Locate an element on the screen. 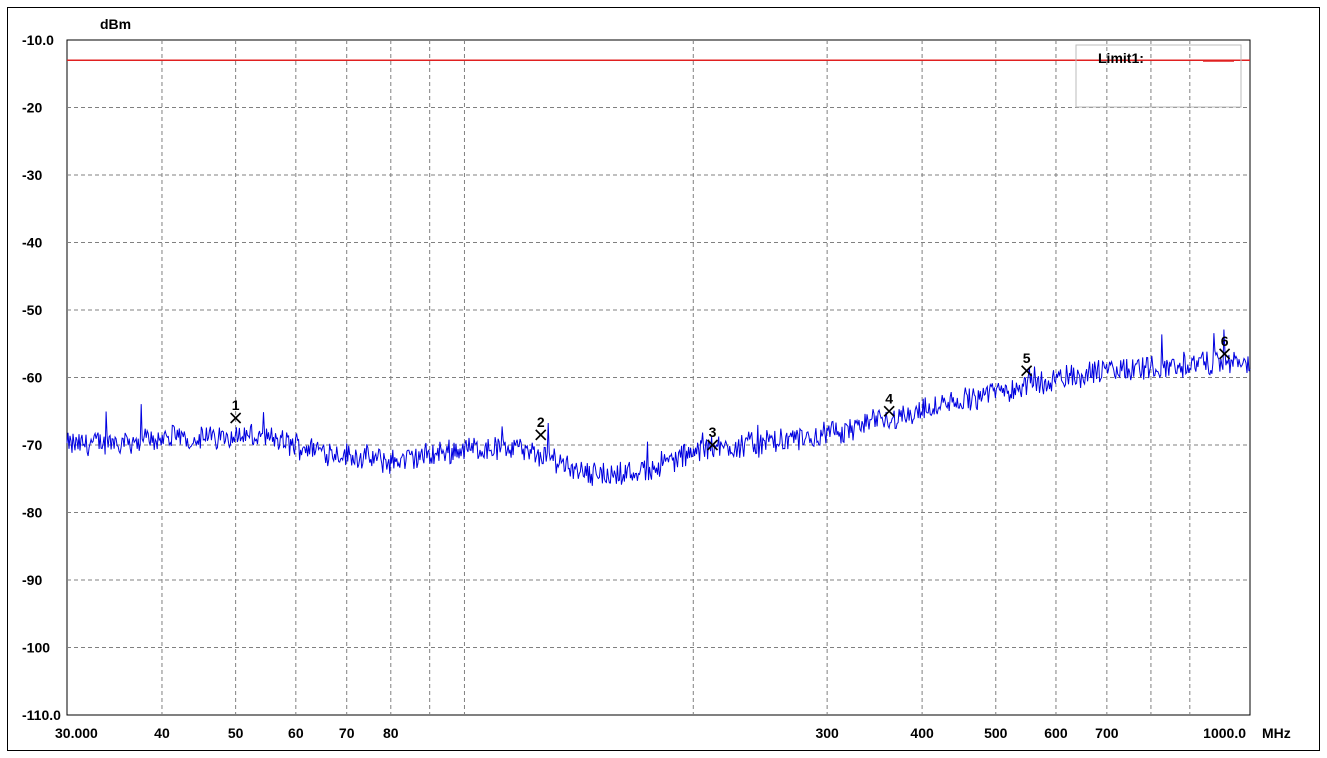 Image resolution: width=1327 pixels, height=758 pixels. marker-label: 3 is located at coordinates (713, 432).